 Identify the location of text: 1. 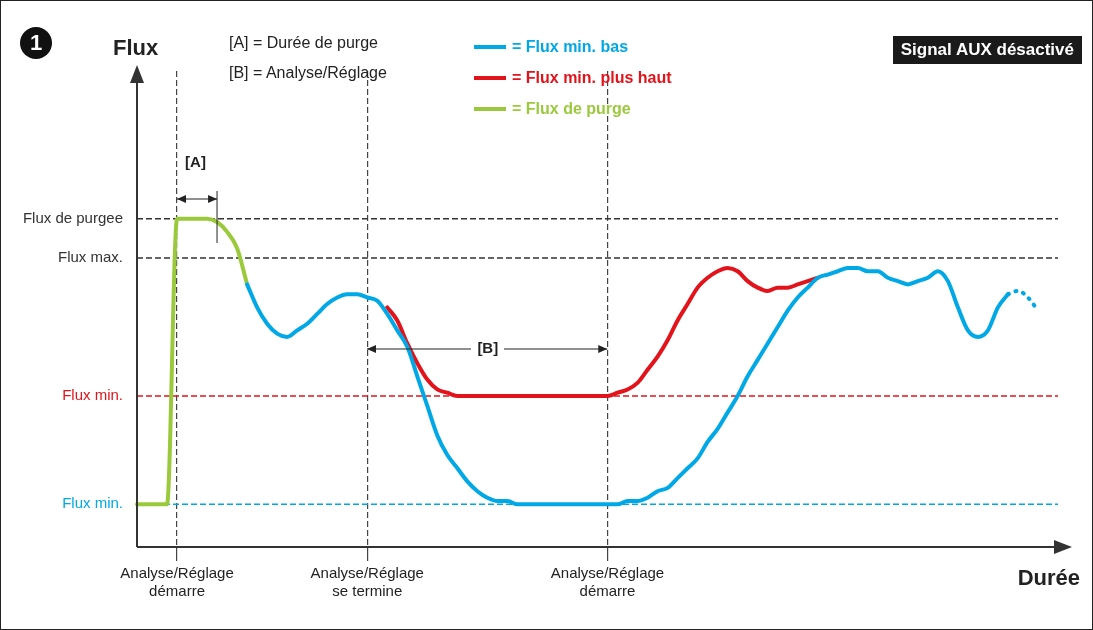
(36, 43).